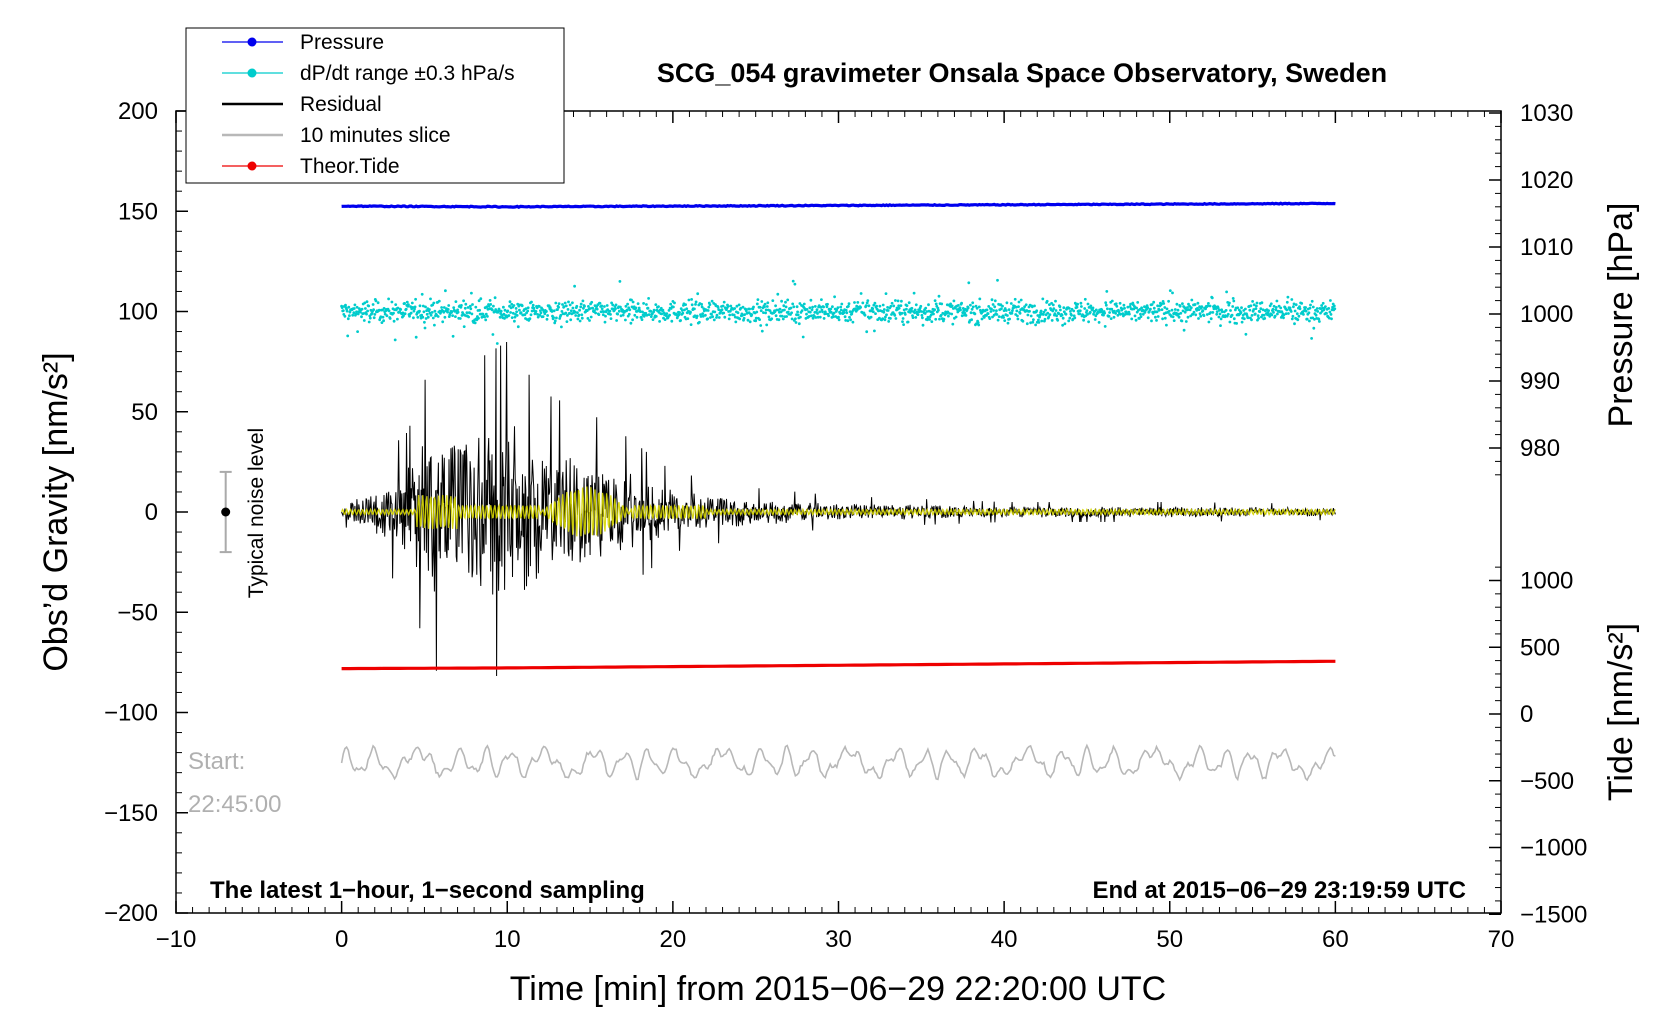 The height and width of the screenshot is (1020, 1676). What do you see at coordinates (350, 166) in the screenshot?
I see `legend-label: Theor.Tide` at bounding box center [350, 166].